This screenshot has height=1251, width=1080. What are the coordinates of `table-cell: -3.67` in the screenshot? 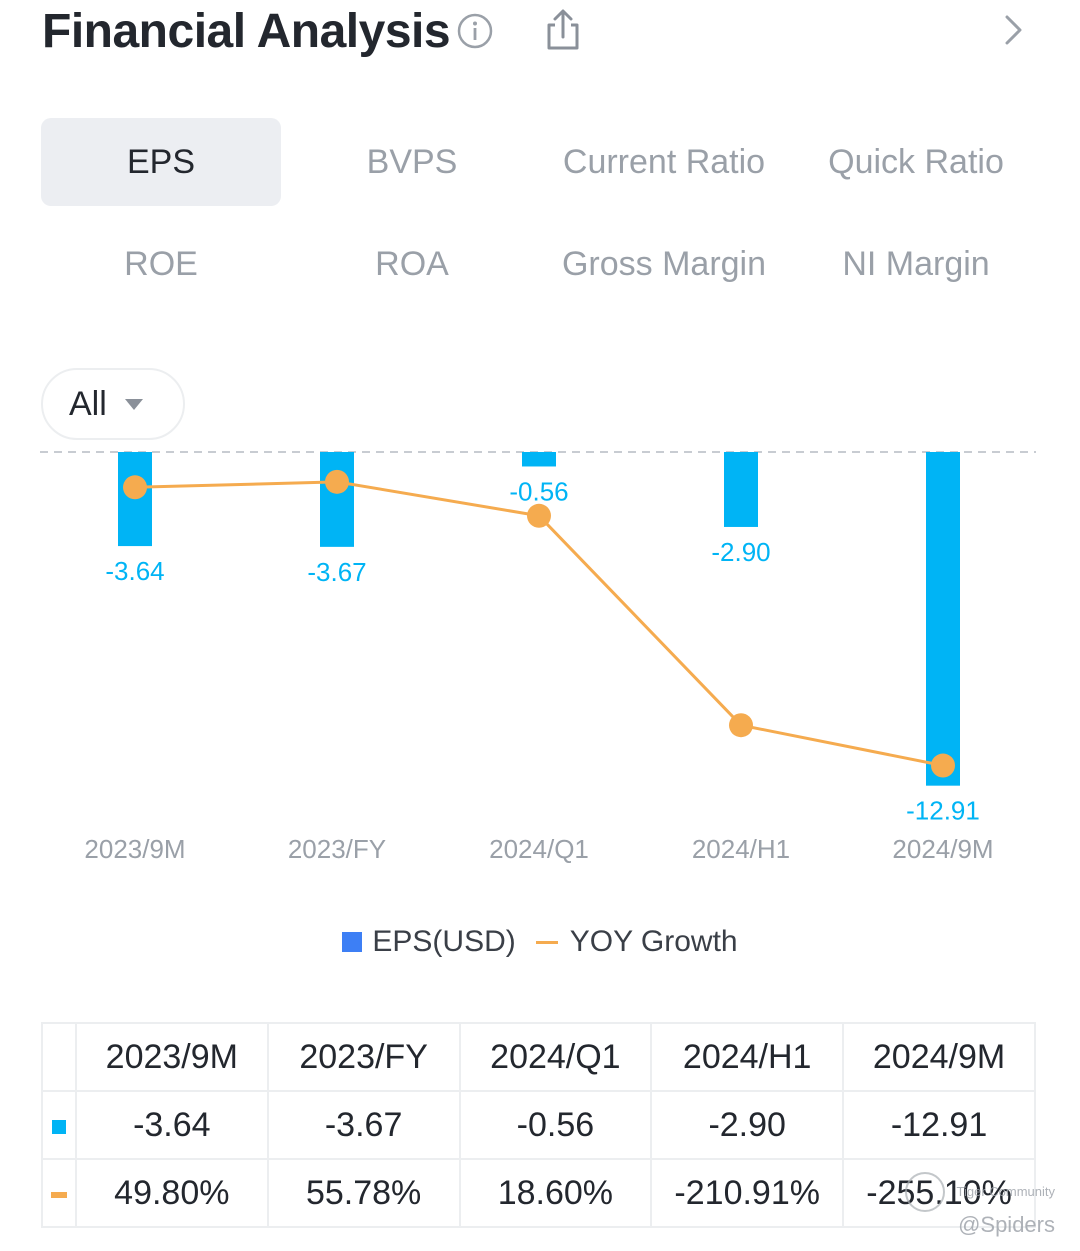 It's located at (363, 1125).